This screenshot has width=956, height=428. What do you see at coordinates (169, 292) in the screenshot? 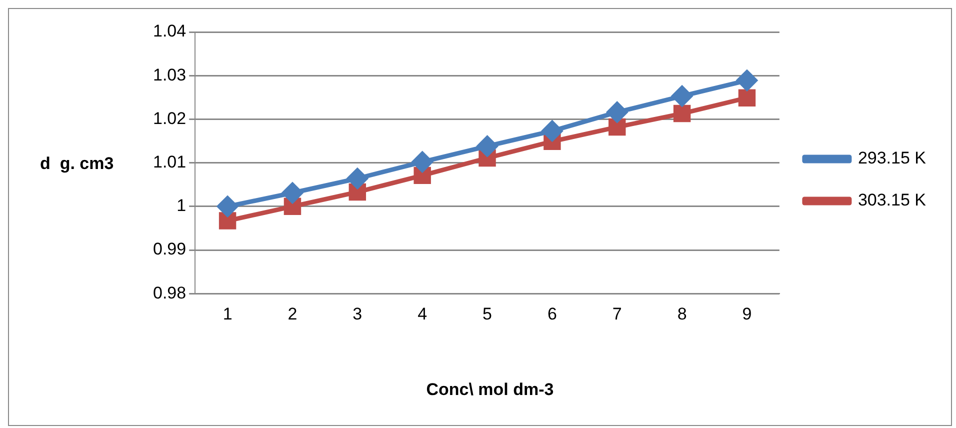
I see `y-tick-label: 0.98` at bounding box center [169, 292].